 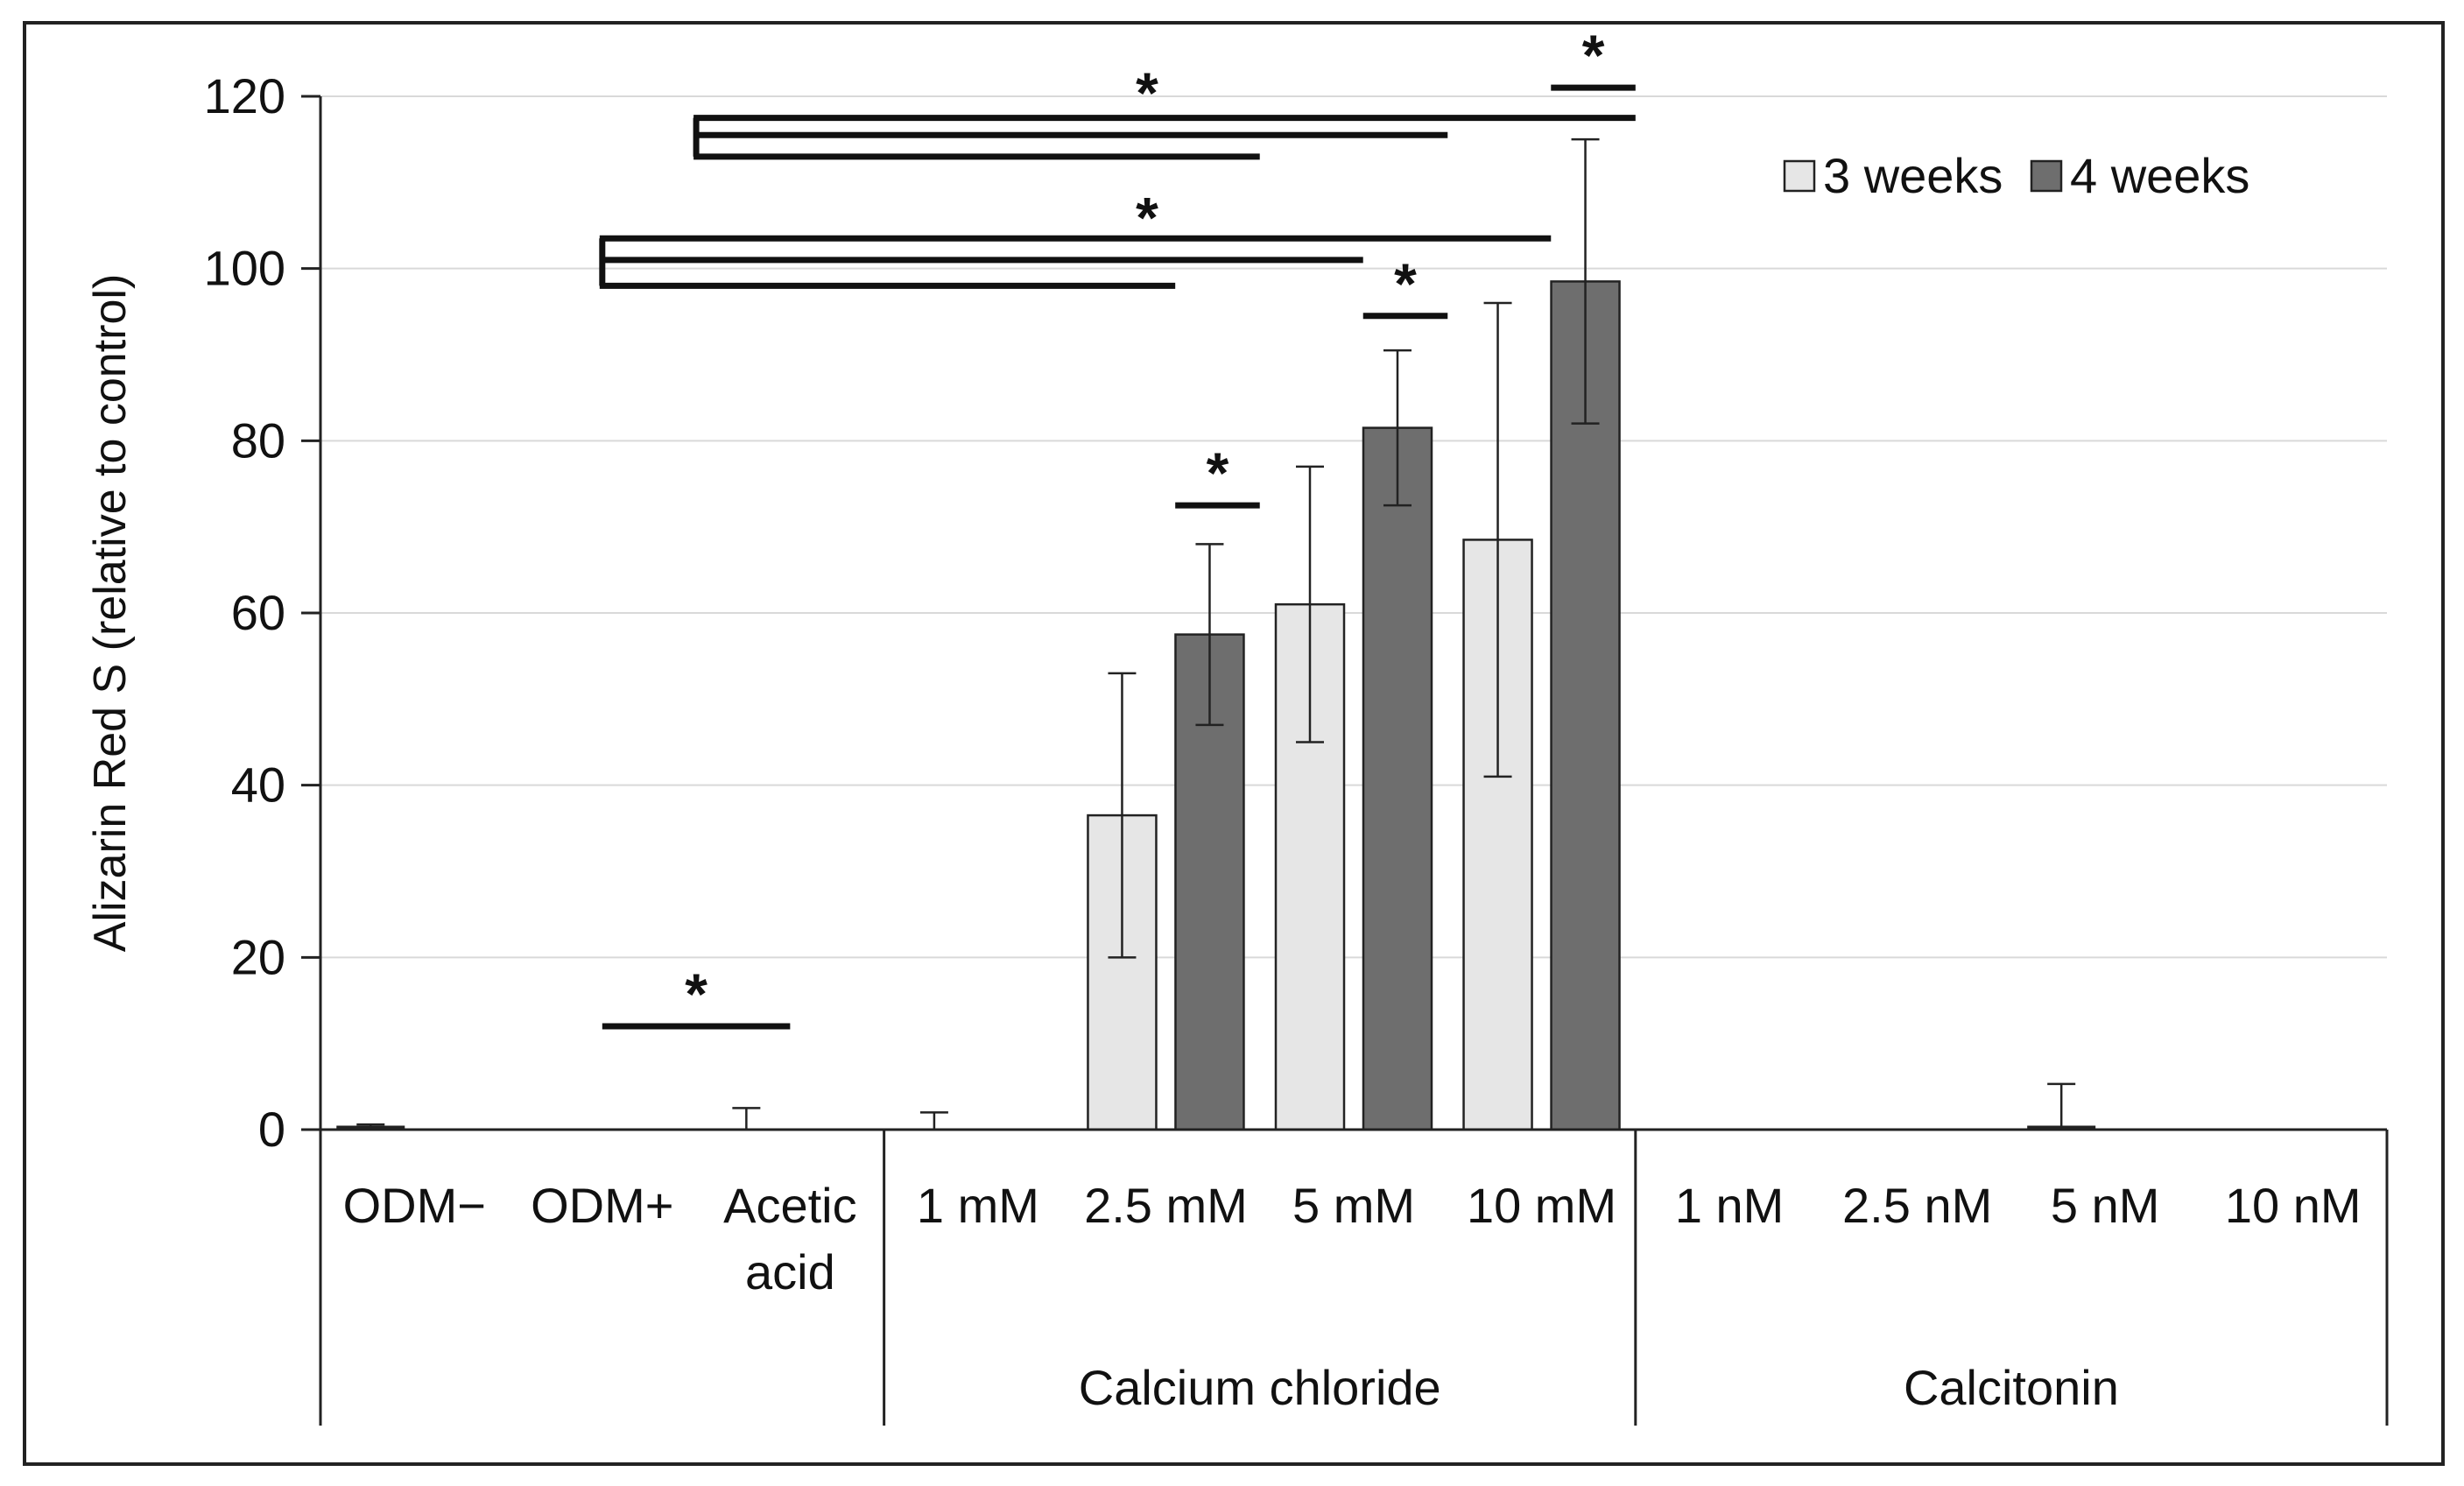 I want to click on category-label: 5 nM, so click(x=2105, y=1205).